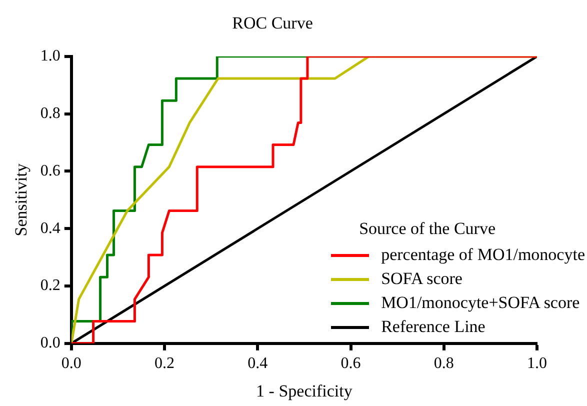  I want to click on legend-label: MO1/monocyte+SOFA score, so click(480, 303).